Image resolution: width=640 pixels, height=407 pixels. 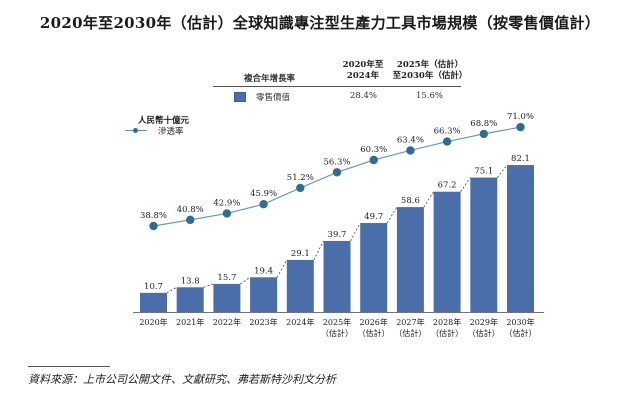 I want to click on cagr-header-label: 複合年增長率, so click(x=270, y=79).